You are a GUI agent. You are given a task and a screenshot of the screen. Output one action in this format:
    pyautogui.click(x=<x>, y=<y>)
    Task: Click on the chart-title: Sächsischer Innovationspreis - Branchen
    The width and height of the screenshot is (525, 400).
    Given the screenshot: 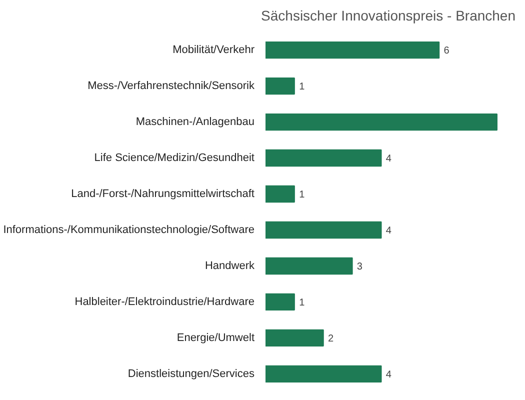 What is the action you would take?
    pyautogui.click(x=388, y=16)
    